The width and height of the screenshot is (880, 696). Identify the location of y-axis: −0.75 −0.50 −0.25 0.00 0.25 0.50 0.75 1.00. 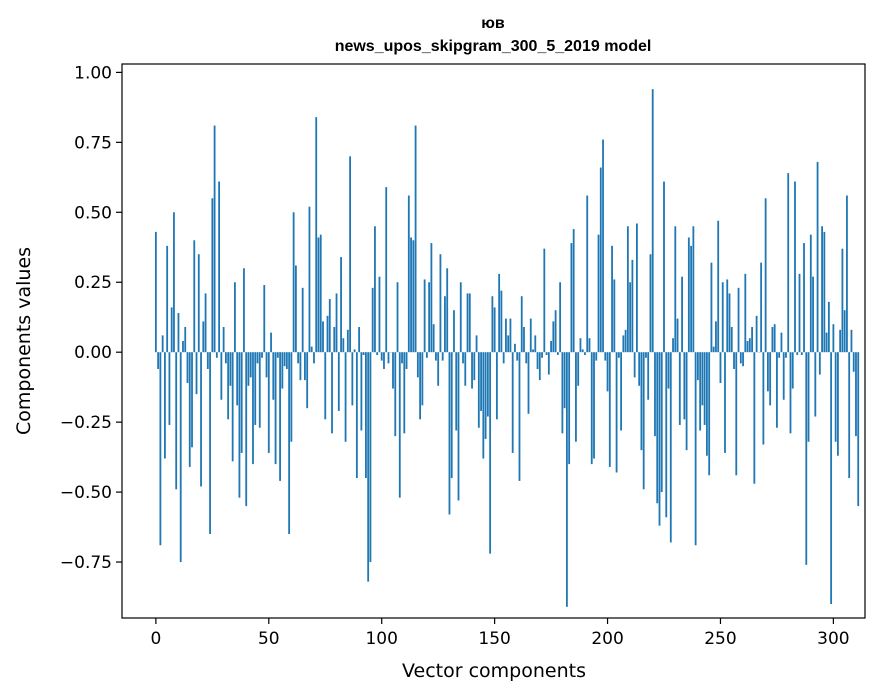
(91, 318).